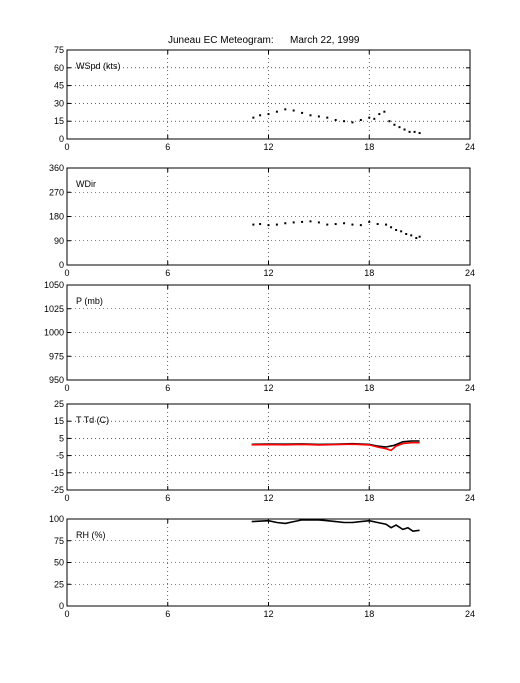  What do you see at coordinates (89, 301) in the screenshot?
I see `panel-label: P (mb)` at bounding box center [89, 301].